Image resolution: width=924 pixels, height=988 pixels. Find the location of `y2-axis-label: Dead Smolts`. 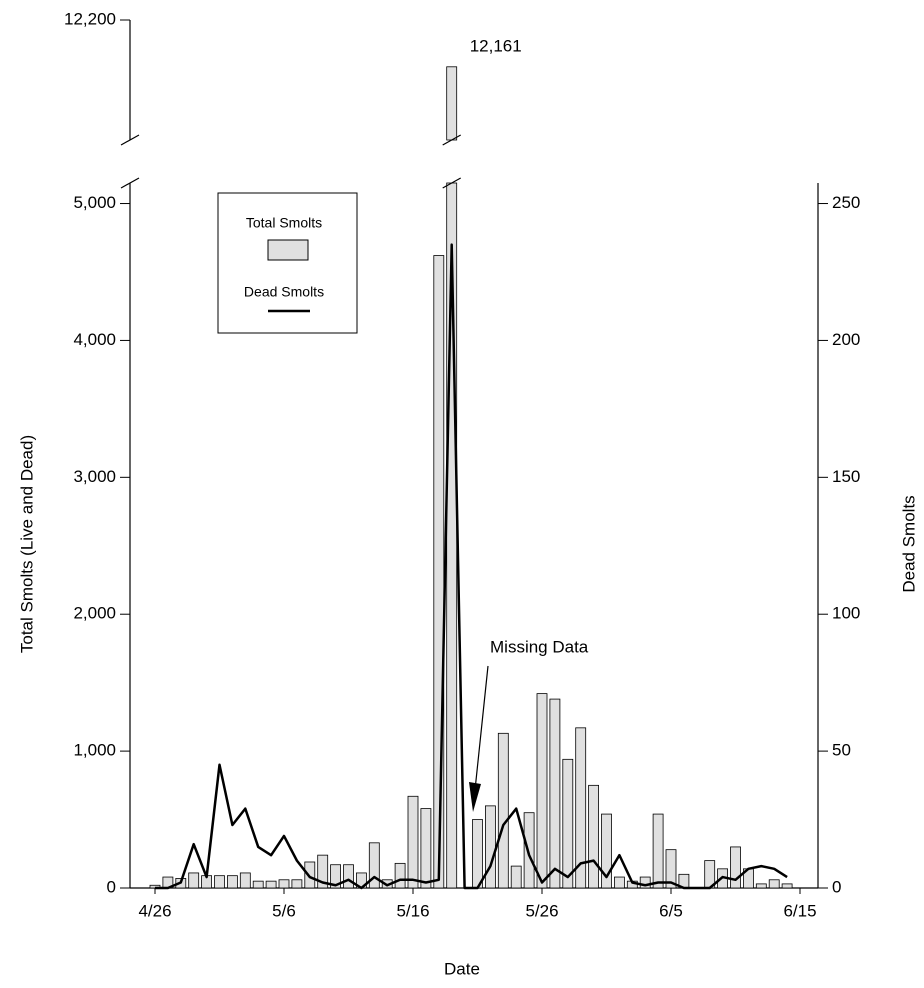

y2-axis-label: Dead Smolts is located at coordinates (908, 543).